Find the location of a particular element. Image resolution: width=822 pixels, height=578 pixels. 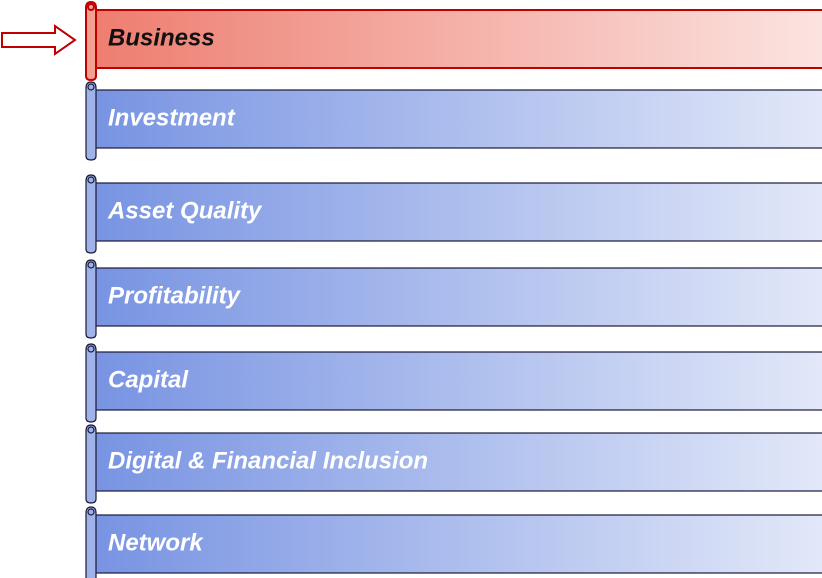

banner-label: Capital is located at coordinates (148, 379).